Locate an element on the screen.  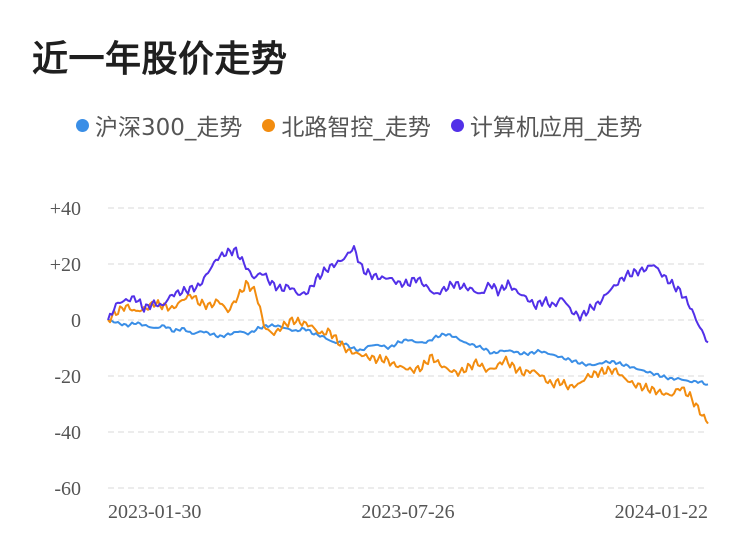
x-tick-label: 2024-01-22 is located at coordinates (661, 512).